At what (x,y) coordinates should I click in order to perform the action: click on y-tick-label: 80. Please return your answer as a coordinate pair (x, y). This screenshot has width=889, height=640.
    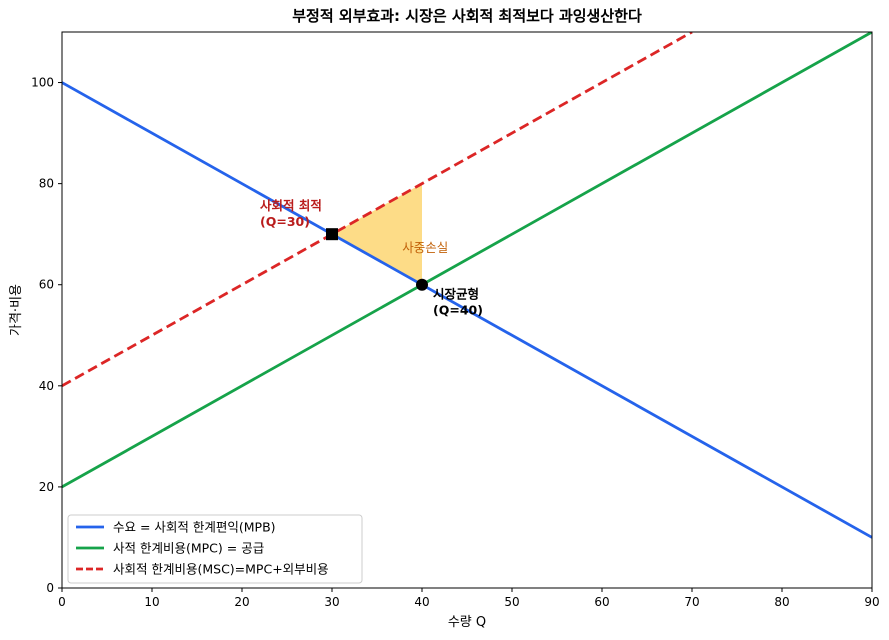
    Looking at the image, I should click on (46, 184).